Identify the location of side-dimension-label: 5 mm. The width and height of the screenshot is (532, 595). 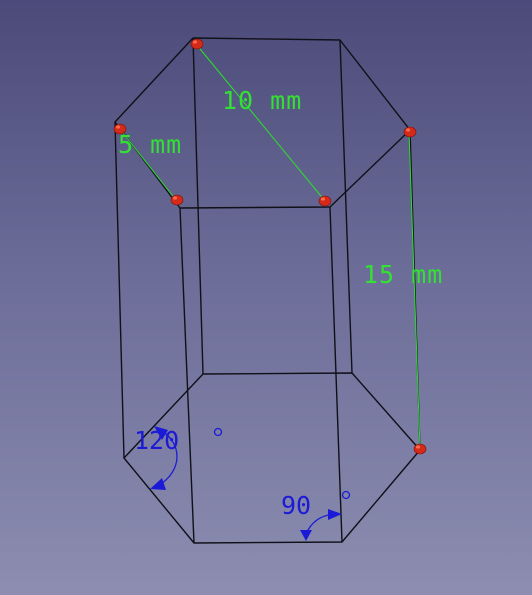
(150, 144).